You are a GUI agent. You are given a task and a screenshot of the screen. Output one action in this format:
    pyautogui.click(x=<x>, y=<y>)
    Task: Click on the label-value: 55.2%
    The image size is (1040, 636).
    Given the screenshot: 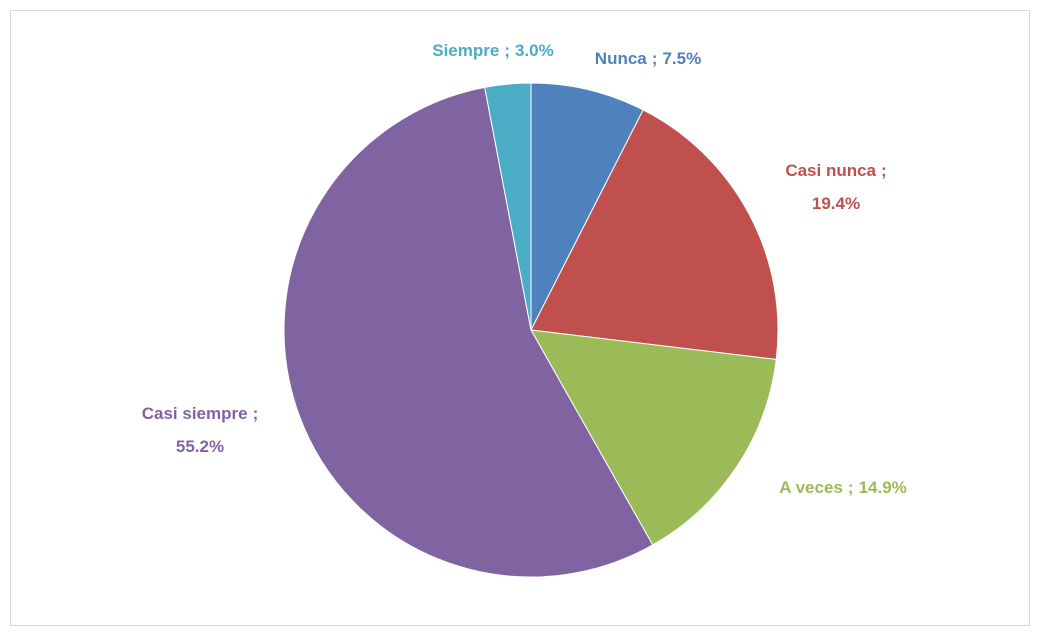 What is the action you would take?
    pyautogui.click(x=200, y=446)
    